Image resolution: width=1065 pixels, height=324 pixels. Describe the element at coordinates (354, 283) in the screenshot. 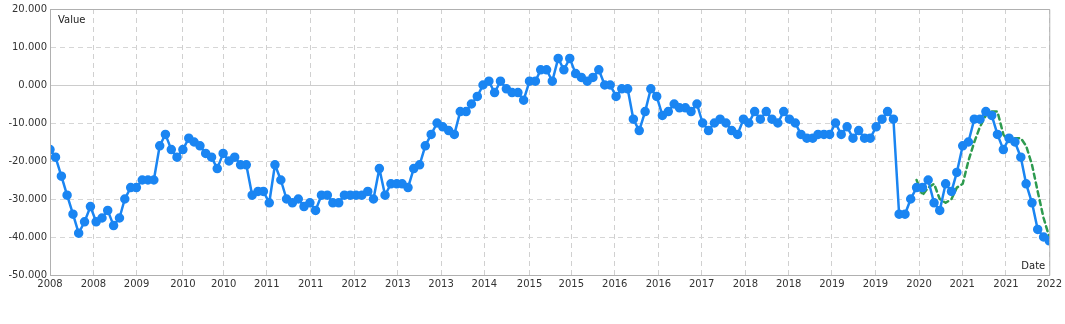

I see `x-tick-label: 2012` at that location.